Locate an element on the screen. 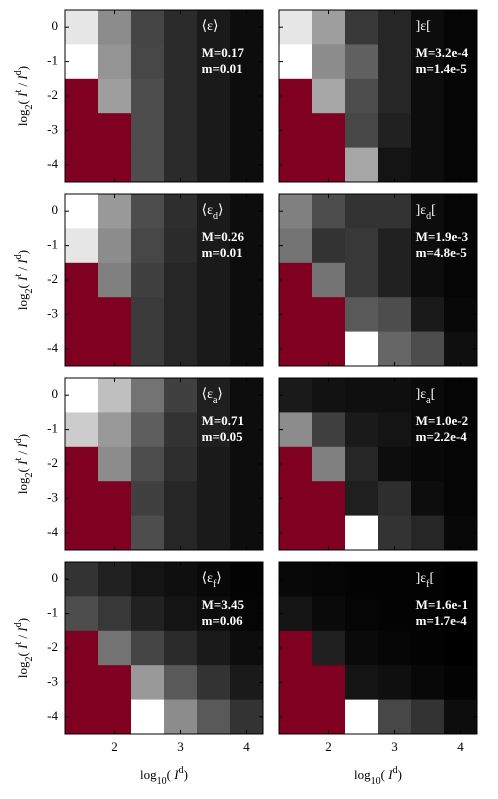  text-part: ⟨ε⟩ is located at coordinates (210, 26).